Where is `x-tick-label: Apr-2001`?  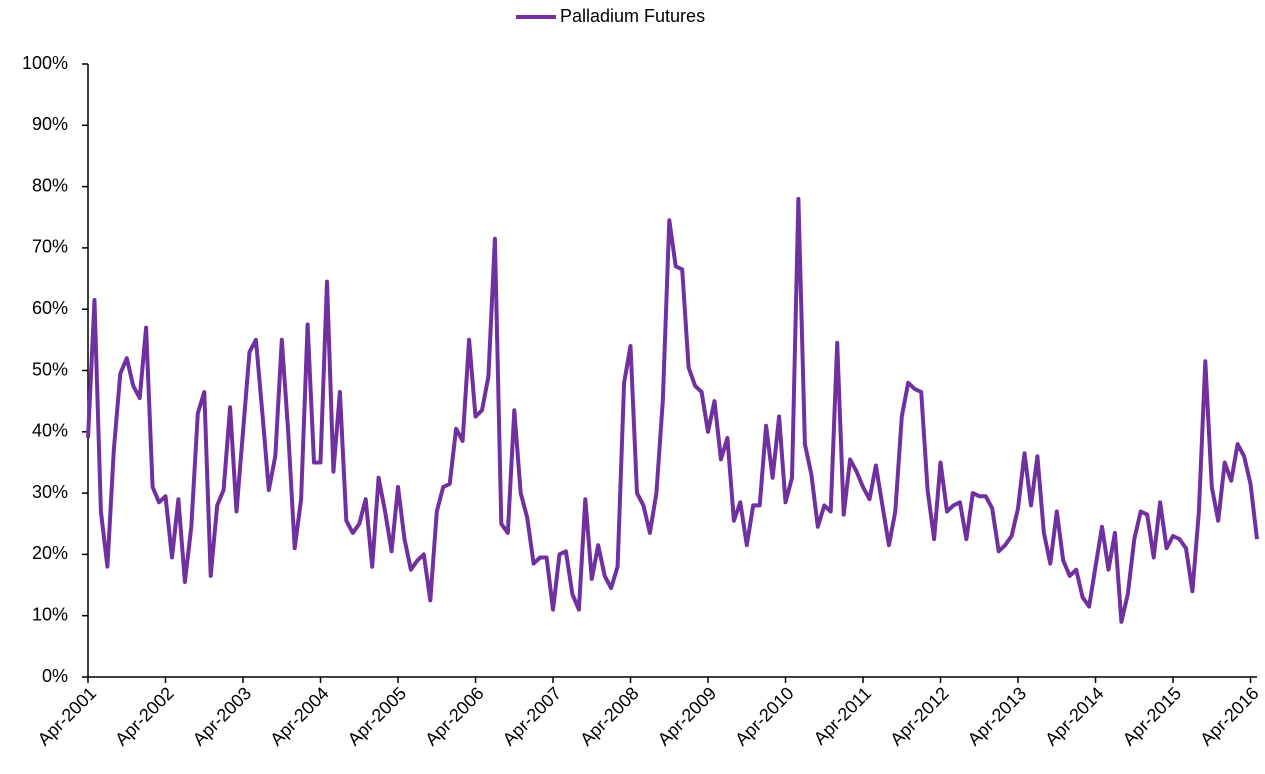 x-tick-label: Apr-2001 is located at coordinates (67, 716).